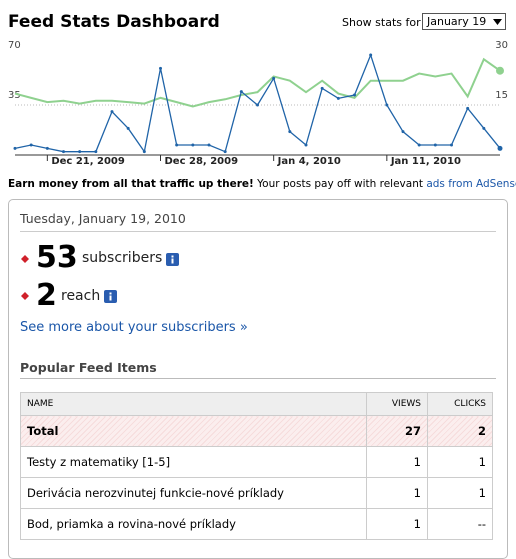 Image resolution: width=516 pixels, height=559 pixels. Describe the element at coordinates (193, 462) in the screenshot. I see `item-name: Testy z matematiky [1-5]` at that location.